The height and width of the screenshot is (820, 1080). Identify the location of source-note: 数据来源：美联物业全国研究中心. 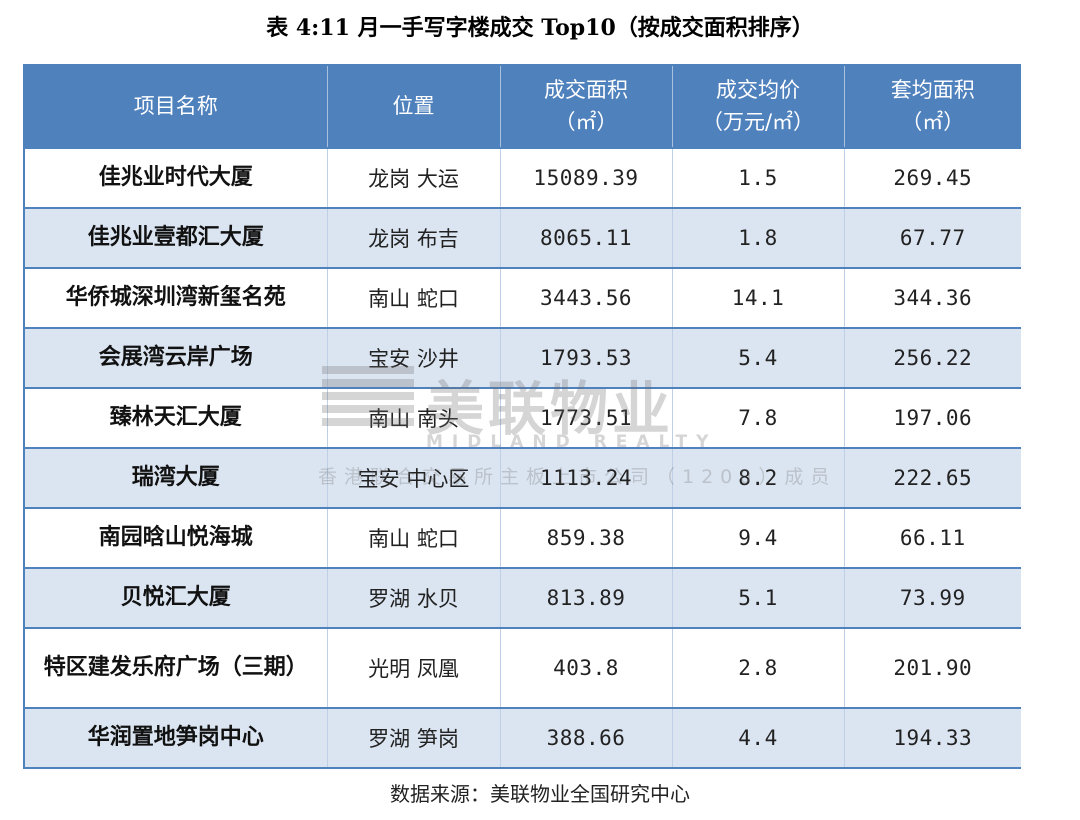
(540, 794).